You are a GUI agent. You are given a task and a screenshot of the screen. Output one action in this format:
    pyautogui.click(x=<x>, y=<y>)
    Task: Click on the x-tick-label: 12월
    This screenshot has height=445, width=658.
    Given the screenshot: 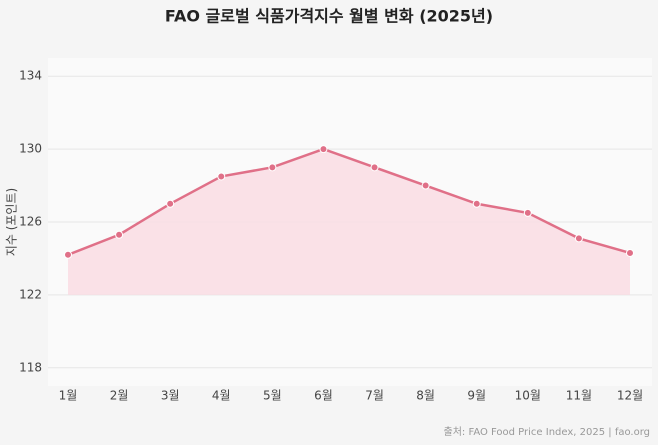 What is the action you would take?
    pyautogui.click(x=630, y=396)
    